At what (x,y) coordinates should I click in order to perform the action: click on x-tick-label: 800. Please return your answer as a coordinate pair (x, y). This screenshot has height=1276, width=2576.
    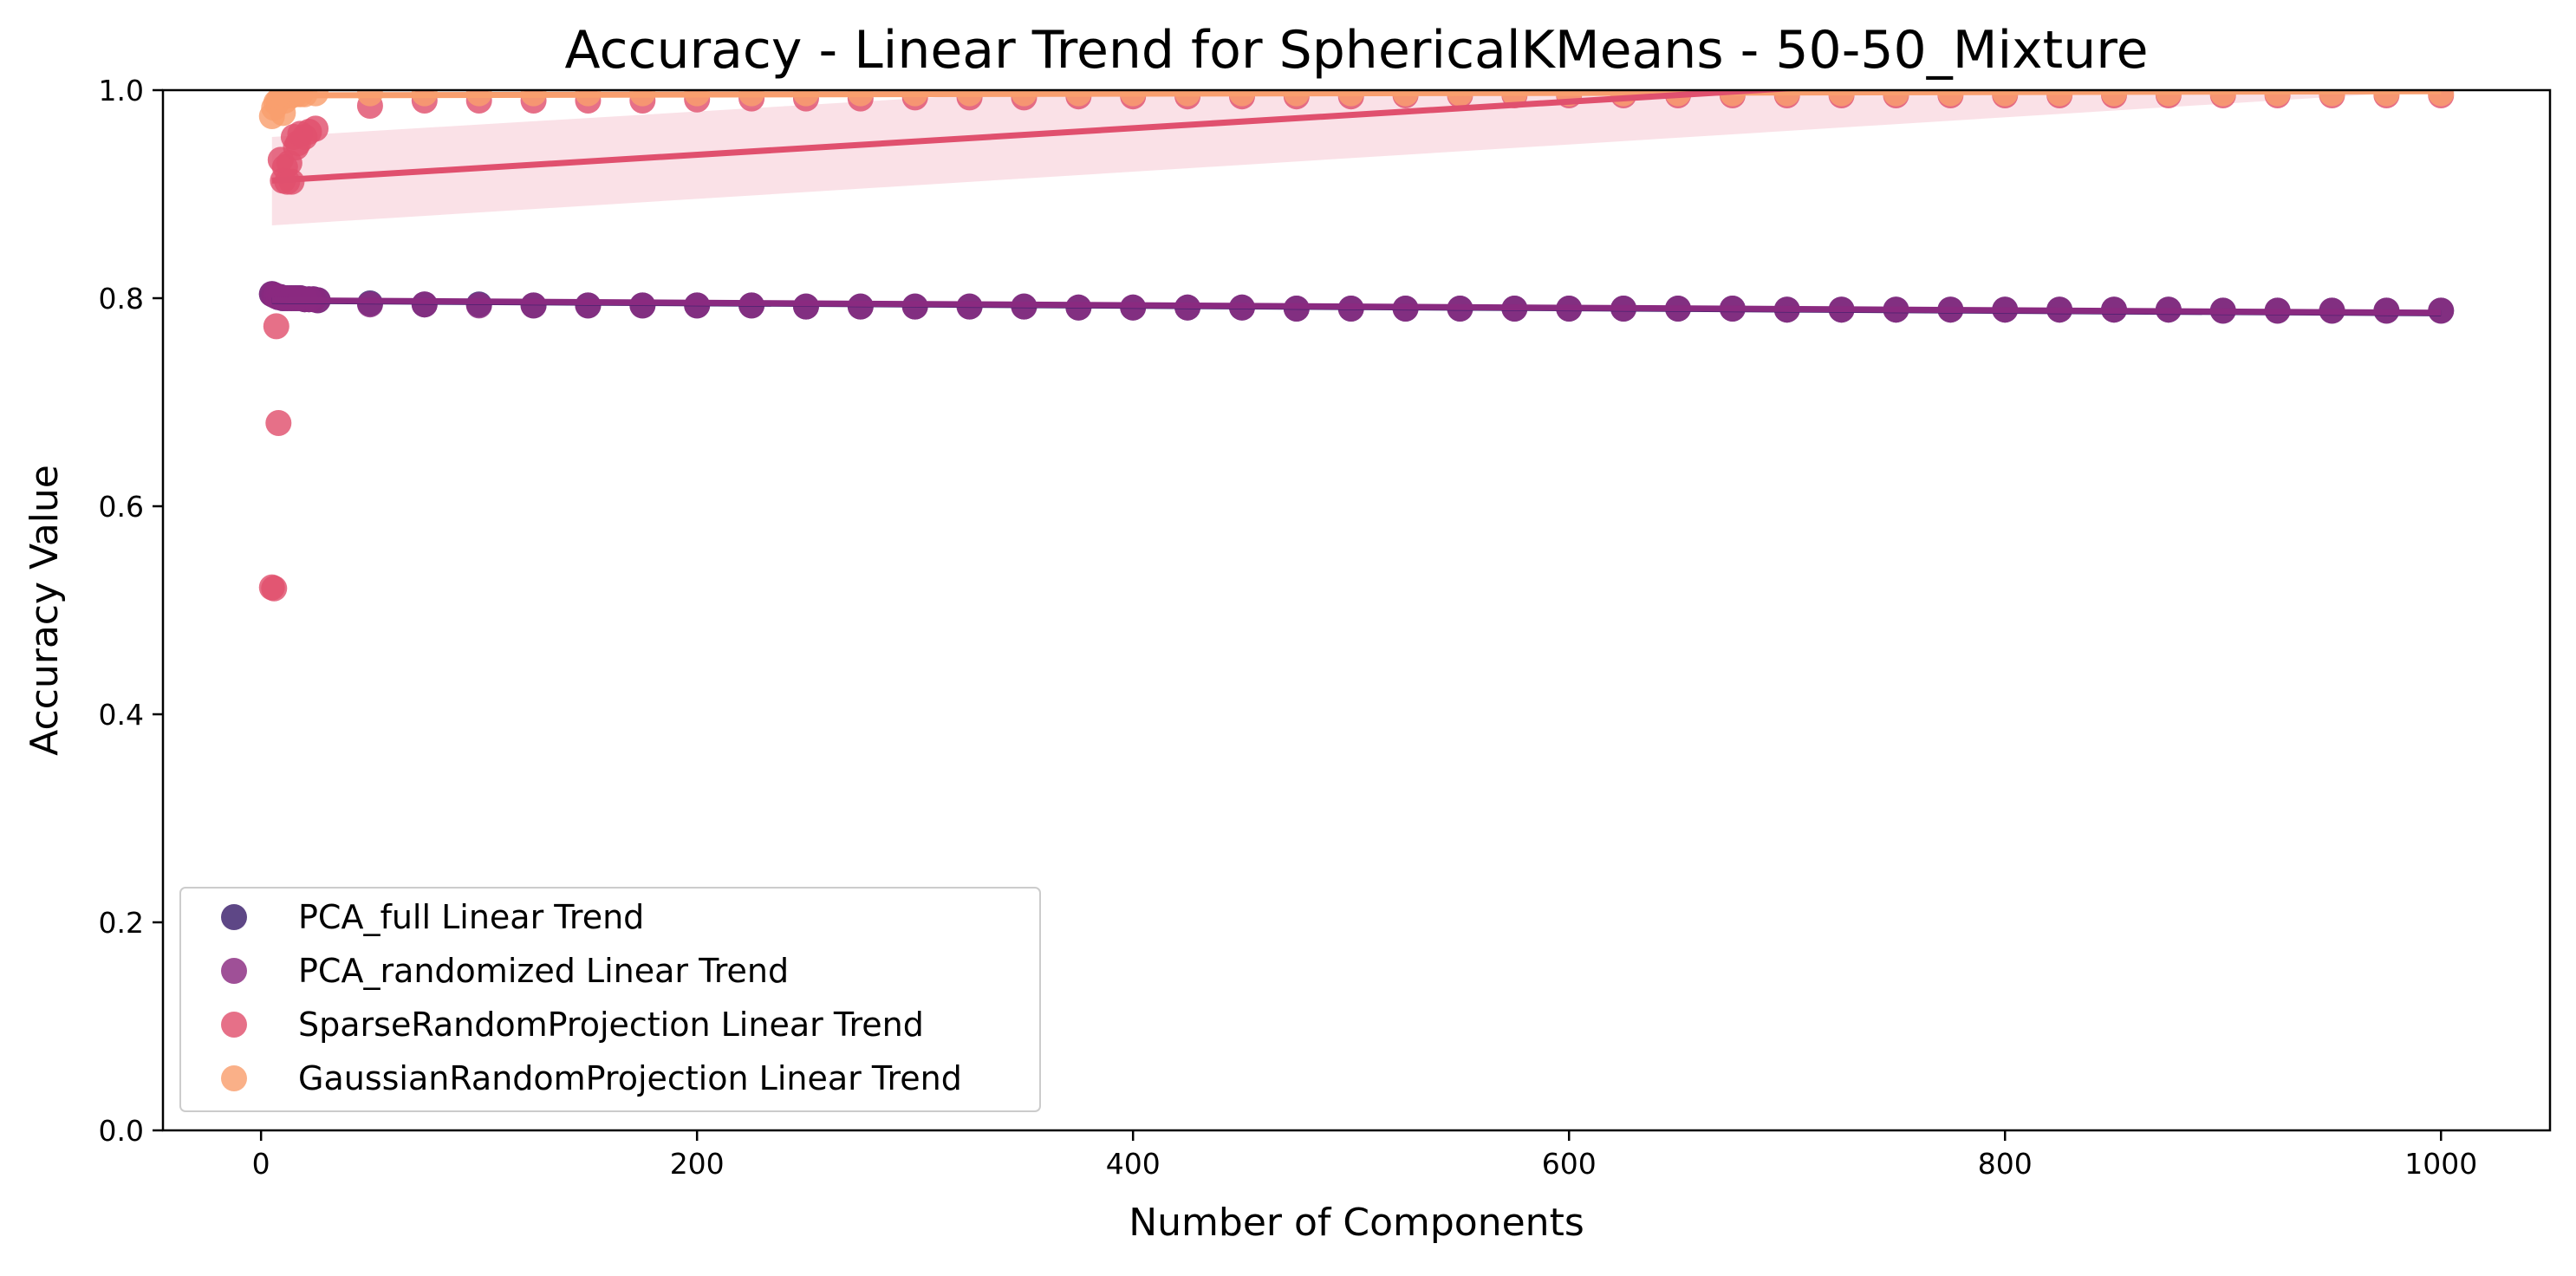
    Looking at the image, I should click on (2005, 1164).